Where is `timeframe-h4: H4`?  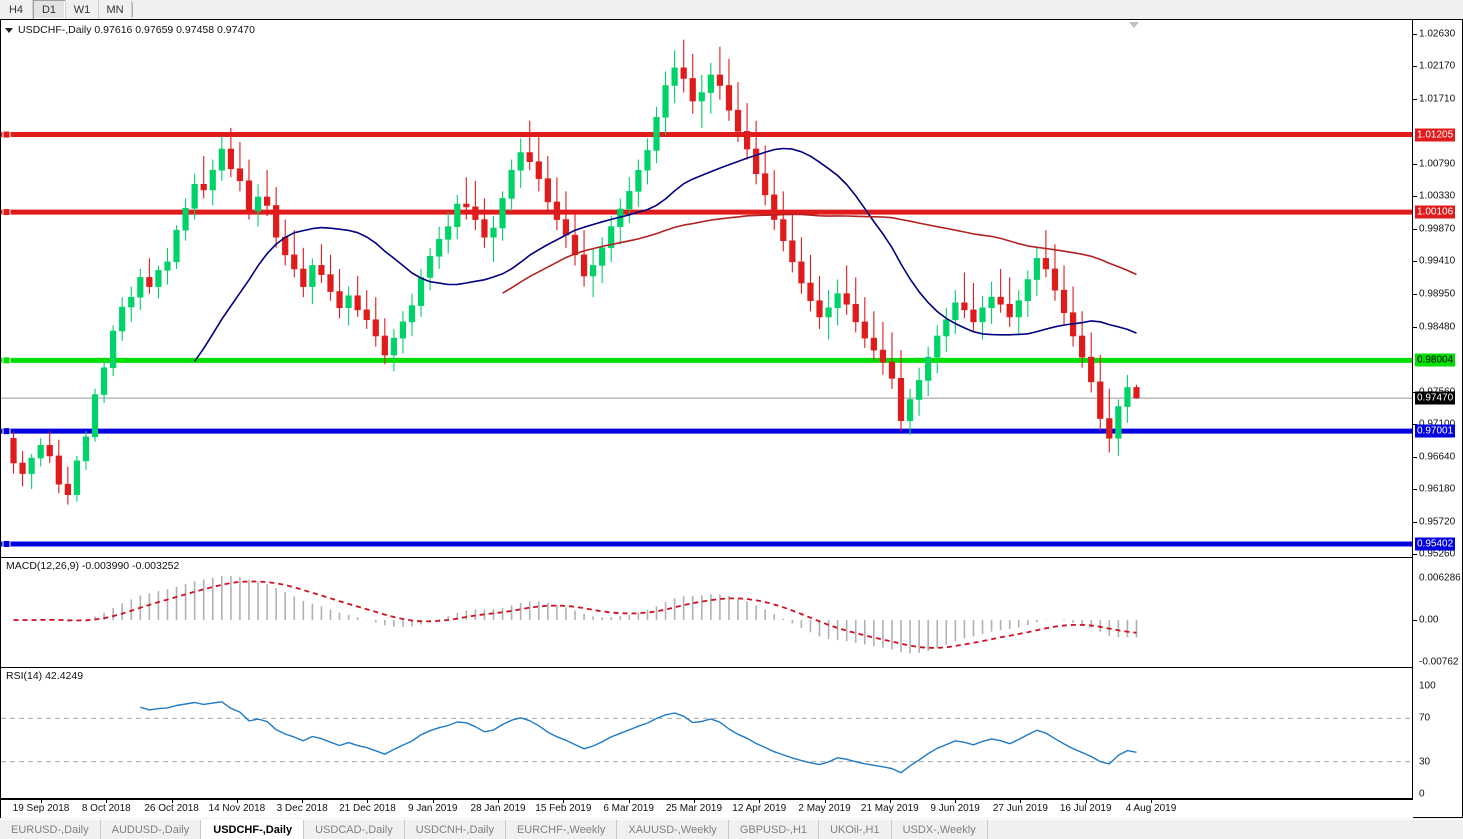
timeframe-h4: H4 is located at coordinates (16, 9).